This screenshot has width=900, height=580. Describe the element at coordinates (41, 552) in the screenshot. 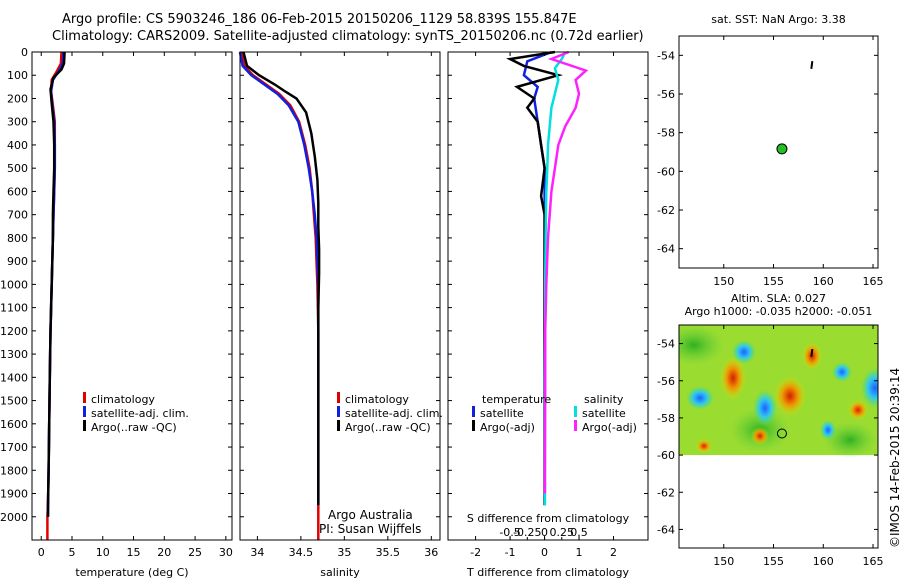

I see `temperature-xtick-label: 0` at that location.